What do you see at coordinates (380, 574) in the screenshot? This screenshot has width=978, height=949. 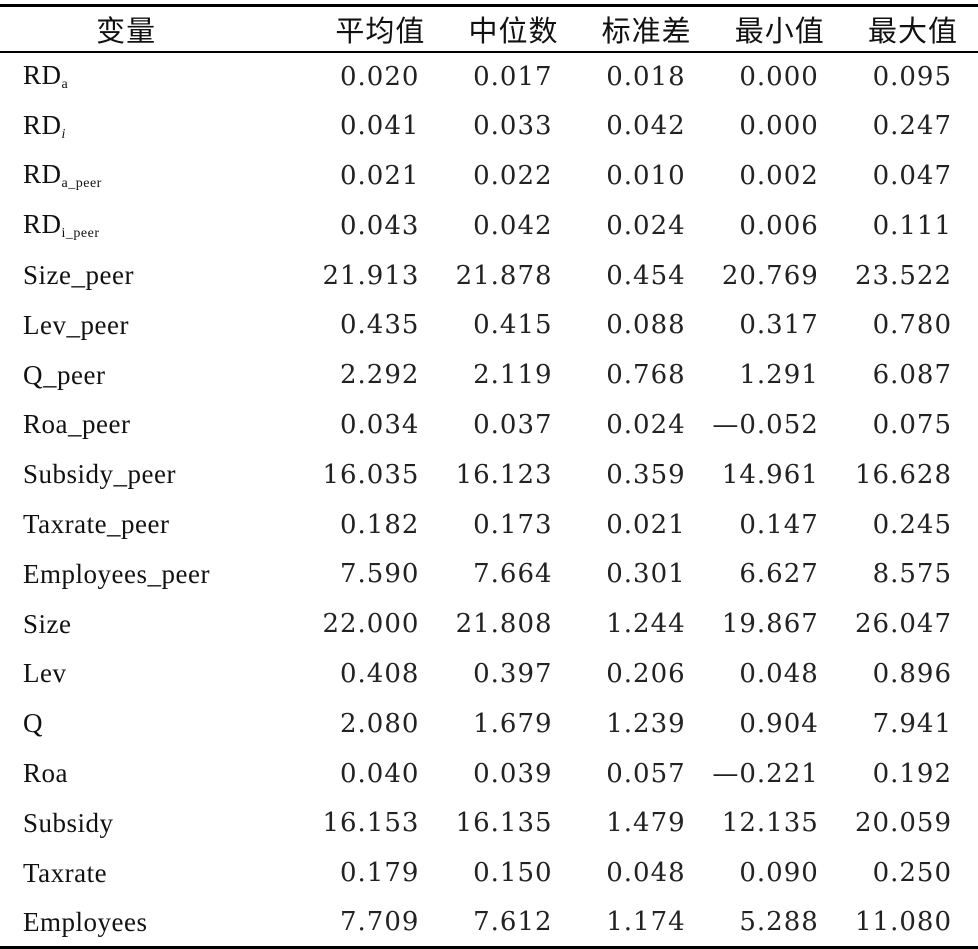 I see `mean-cell: 7.590` at bounding box center [380, 574].